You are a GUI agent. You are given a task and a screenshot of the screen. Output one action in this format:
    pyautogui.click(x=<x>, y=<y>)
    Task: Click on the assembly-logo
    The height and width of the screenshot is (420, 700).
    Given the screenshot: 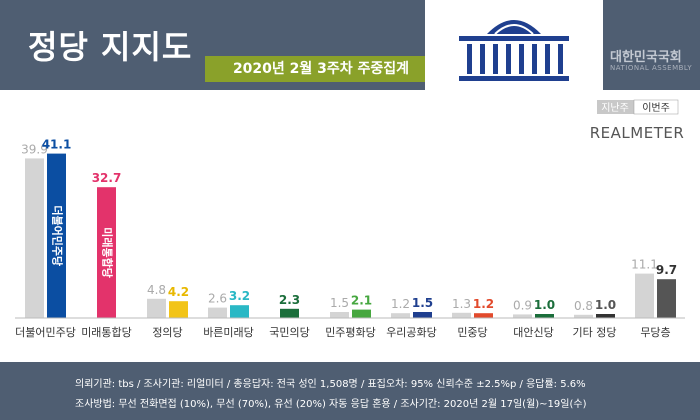 What is the action you would take?
    pyautogui.click(x=514, y=45)
    